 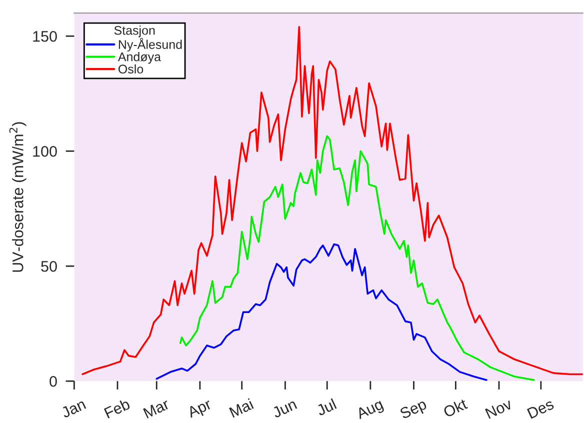 I want to click on legend-label: Ny-Ålesund, so click(x=150, y=45).